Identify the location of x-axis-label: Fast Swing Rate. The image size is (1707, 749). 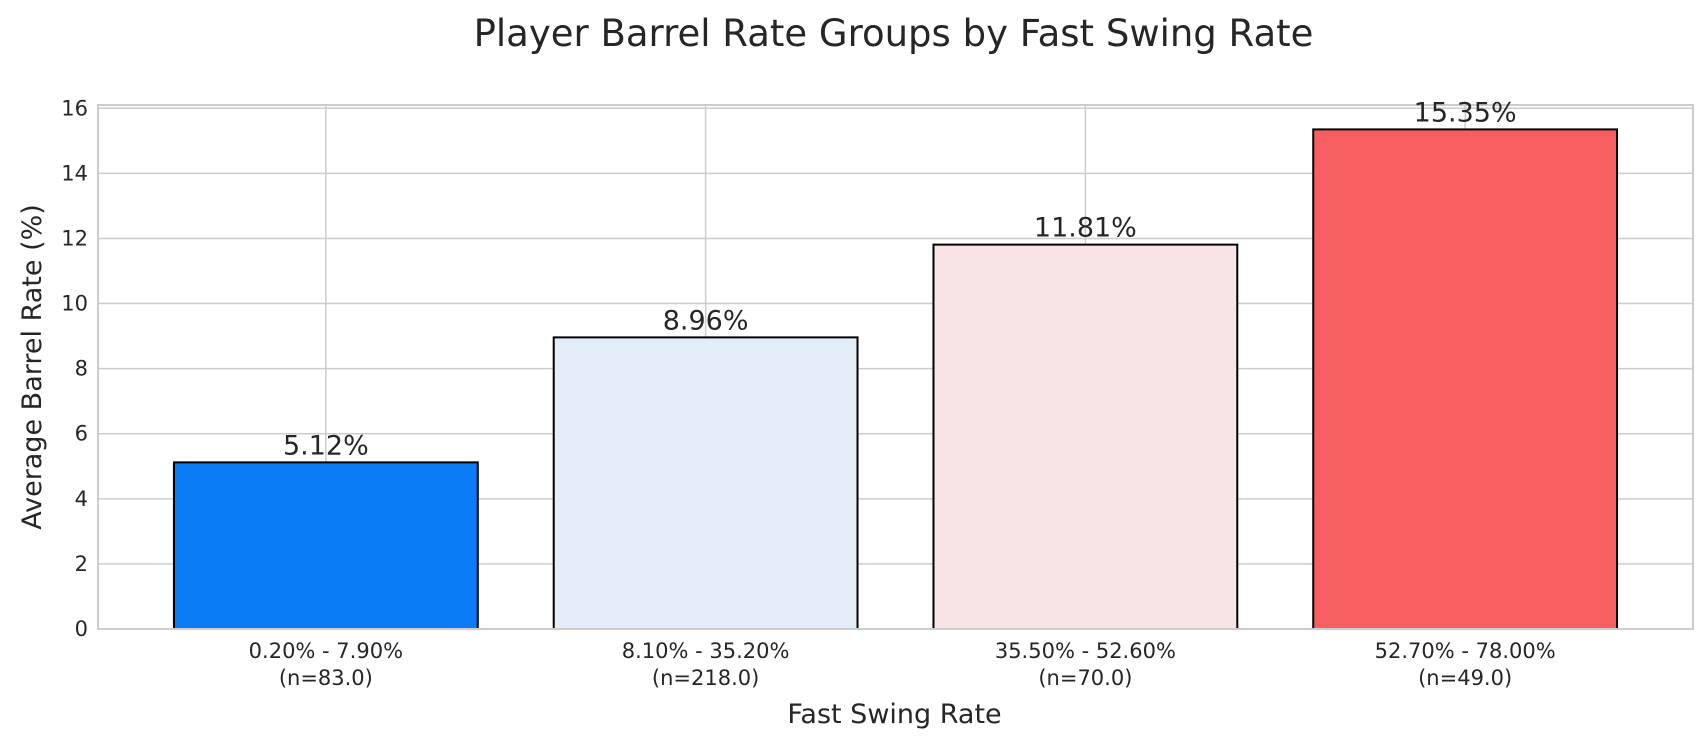
(894, 714).